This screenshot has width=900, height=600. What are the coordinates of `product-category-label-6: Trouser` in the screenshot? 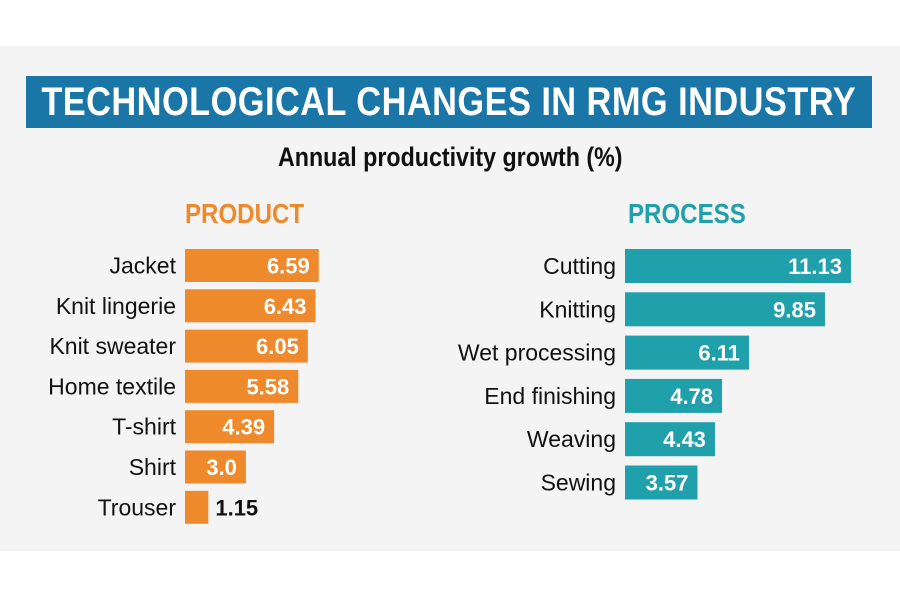 It's located at (137, 507).